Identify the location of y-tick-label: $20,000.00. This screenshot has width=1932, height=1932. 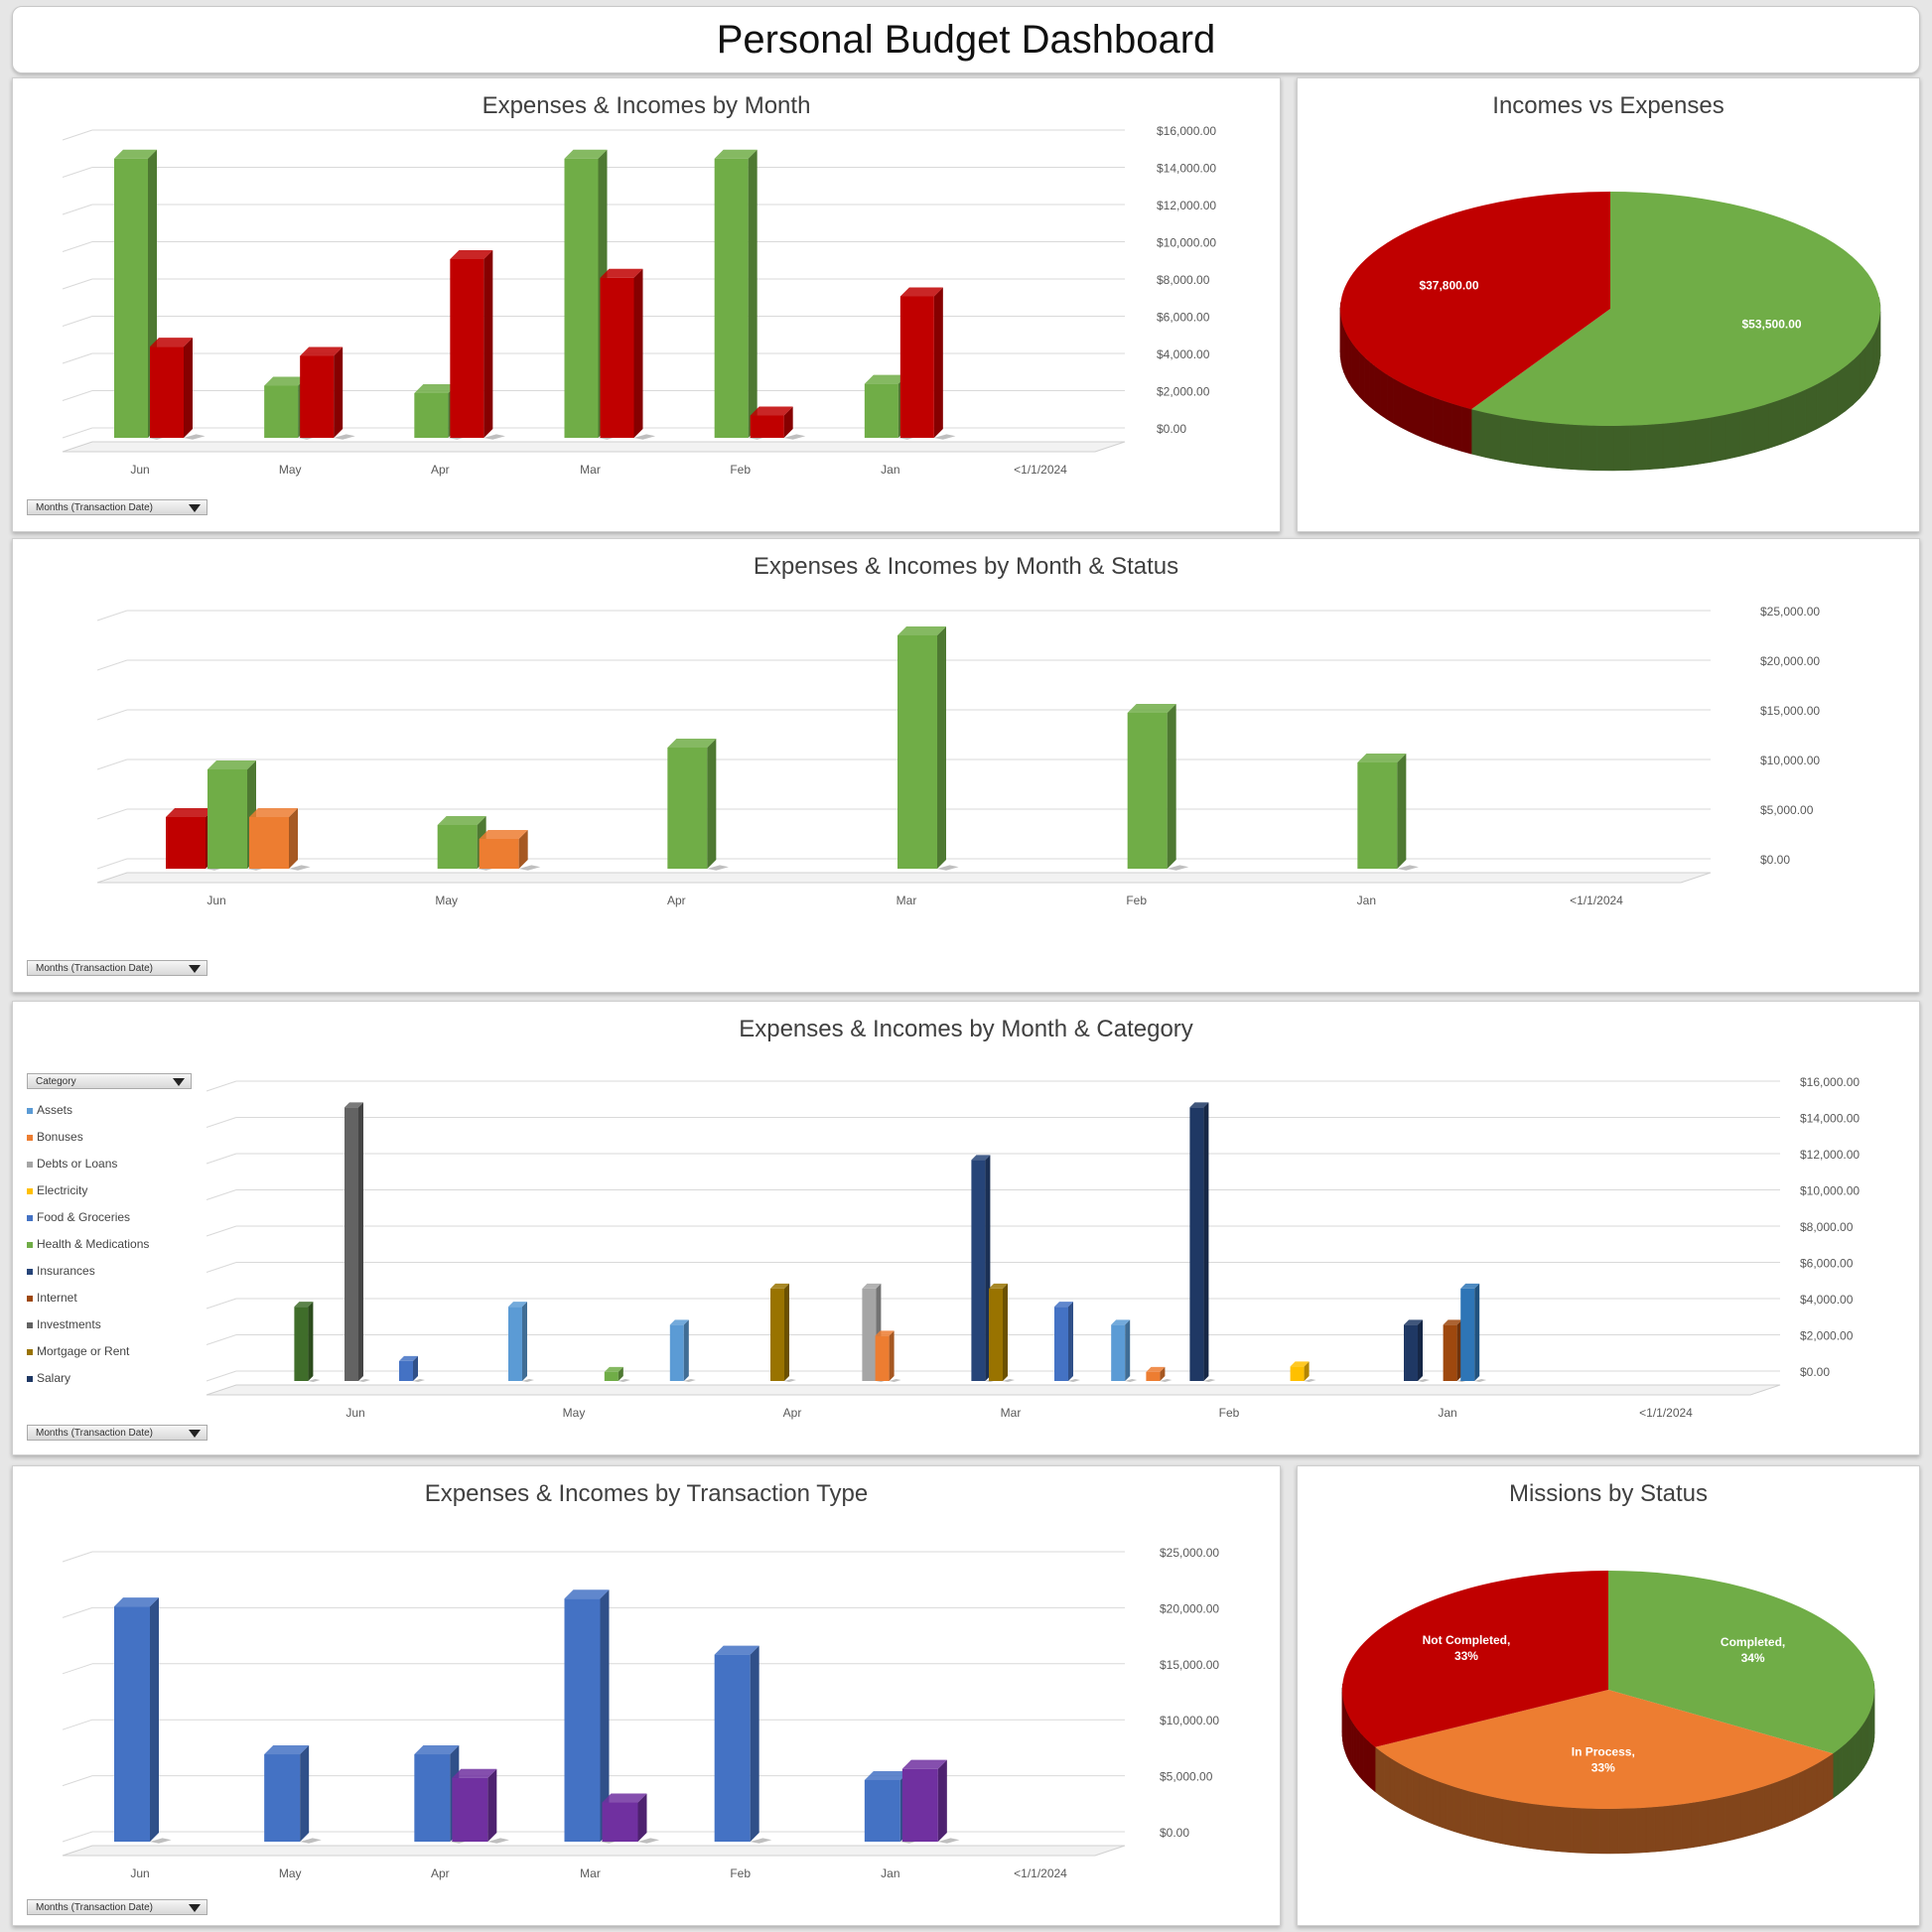
(1189, 1608).